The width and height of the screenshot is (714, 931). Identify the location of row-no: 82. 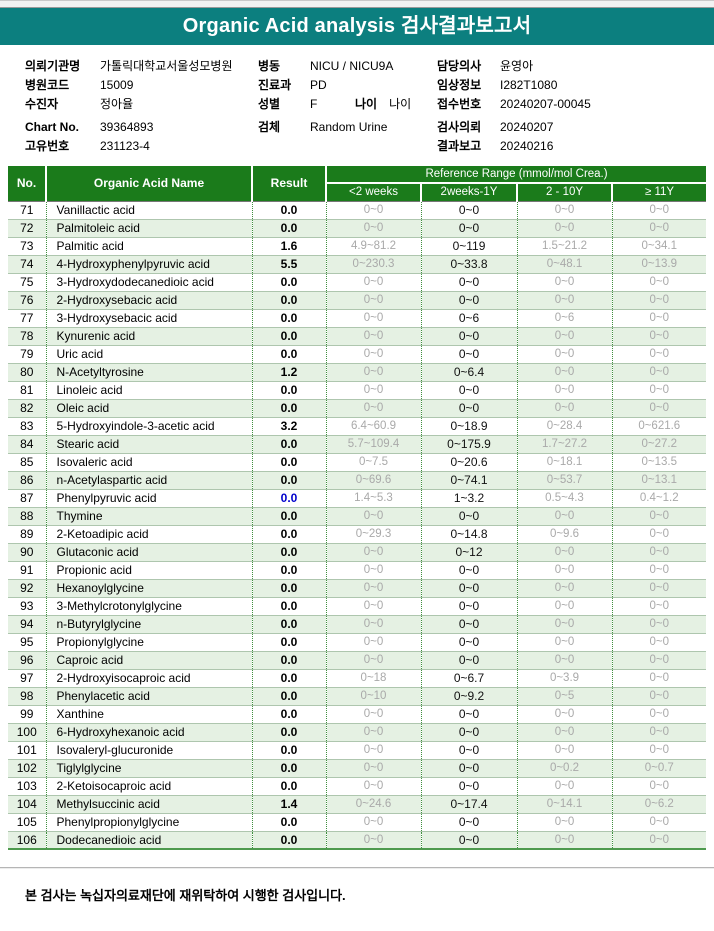
(27, 408).